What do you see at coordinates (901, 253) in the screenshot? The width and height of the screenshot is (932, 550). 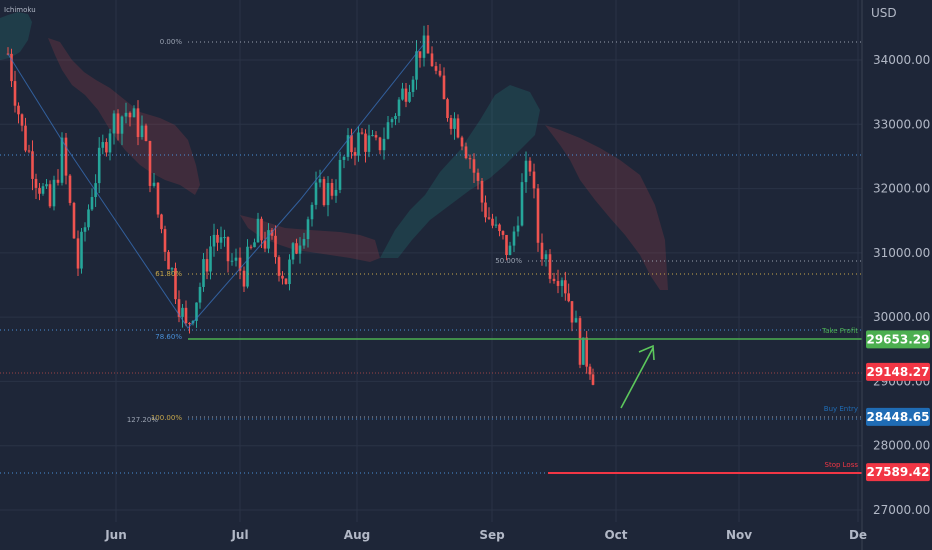 I see `y-tick-label: 31000.00` at bounding box center [901, 253].